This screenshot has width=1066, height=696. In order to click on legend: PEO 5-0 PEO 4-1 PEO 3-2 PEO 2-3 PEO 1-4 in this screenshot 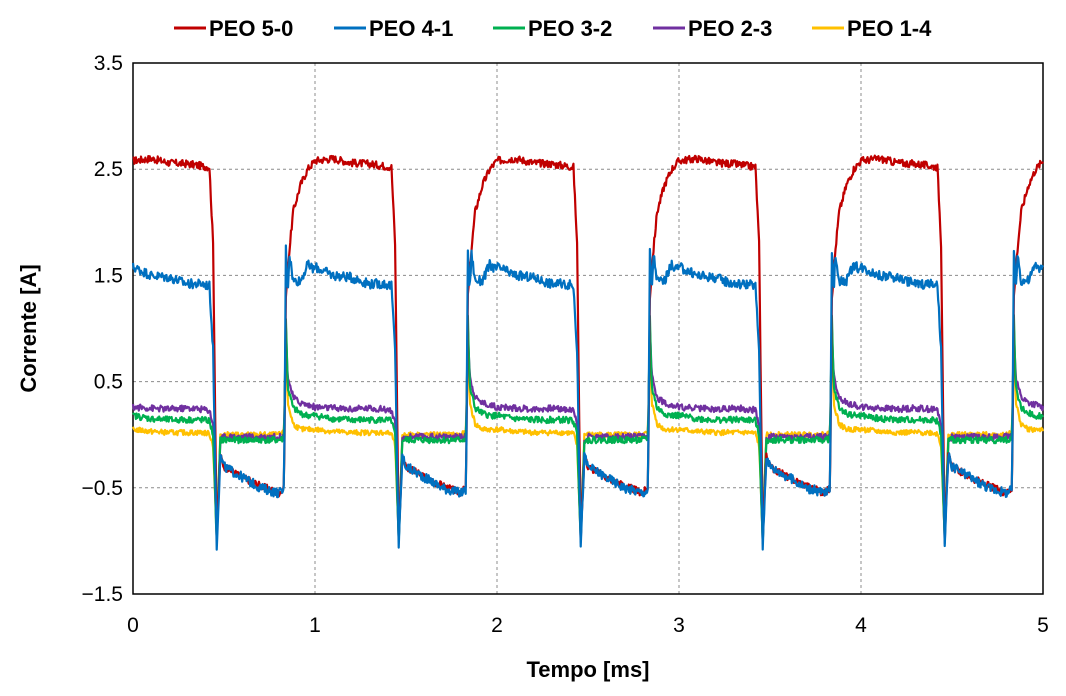, I will do `click(553, 28)`.